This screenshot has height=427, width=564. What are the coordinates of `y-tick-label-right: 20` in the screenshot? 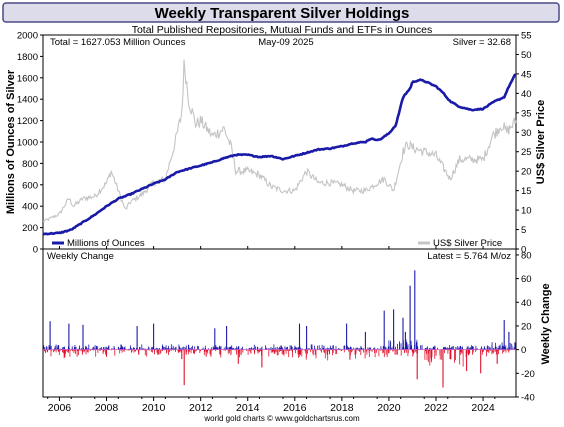 It's located at (526, 172).